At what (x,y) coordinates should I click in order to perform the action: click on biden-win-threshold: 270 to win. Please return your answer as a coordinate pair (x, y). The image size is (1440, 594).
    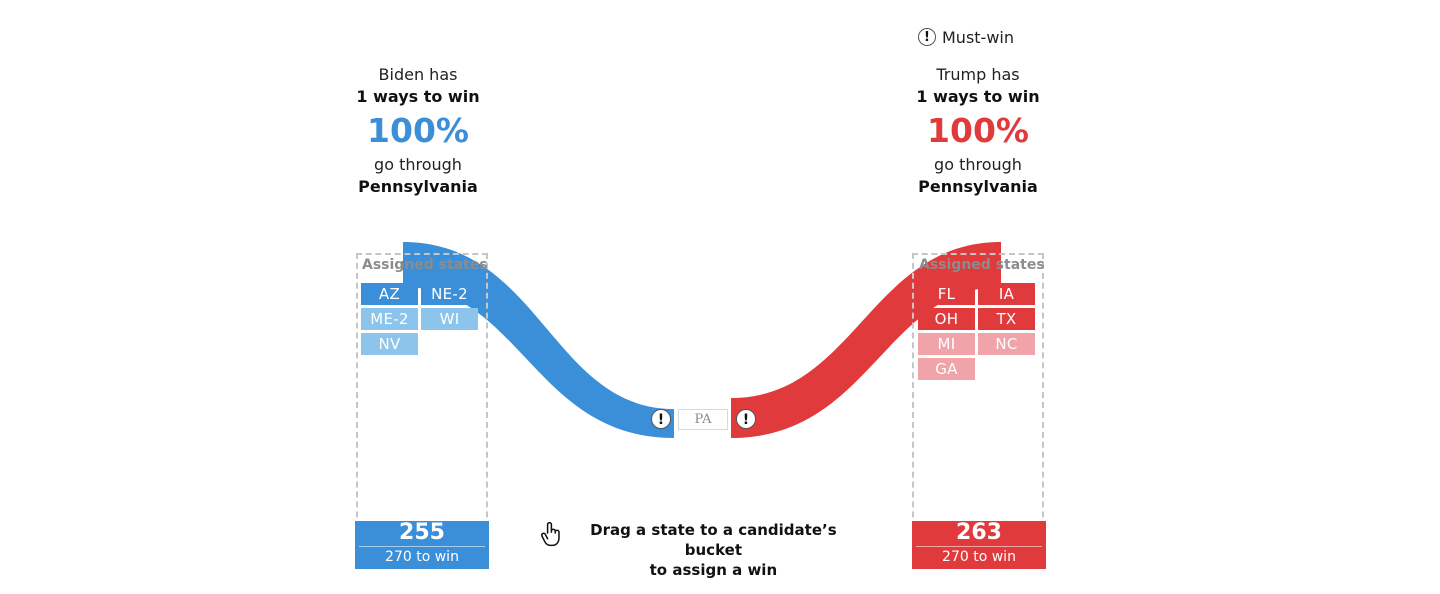
    Looking at the image, I should click on (422, 557).